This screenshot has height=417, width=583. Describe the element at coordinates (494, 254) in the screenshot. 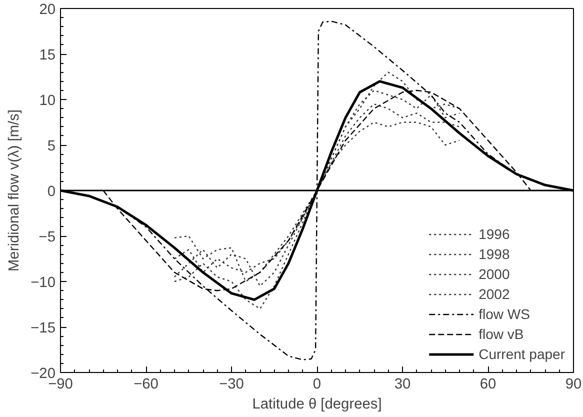

I see `legend-label: 1998` at that location.